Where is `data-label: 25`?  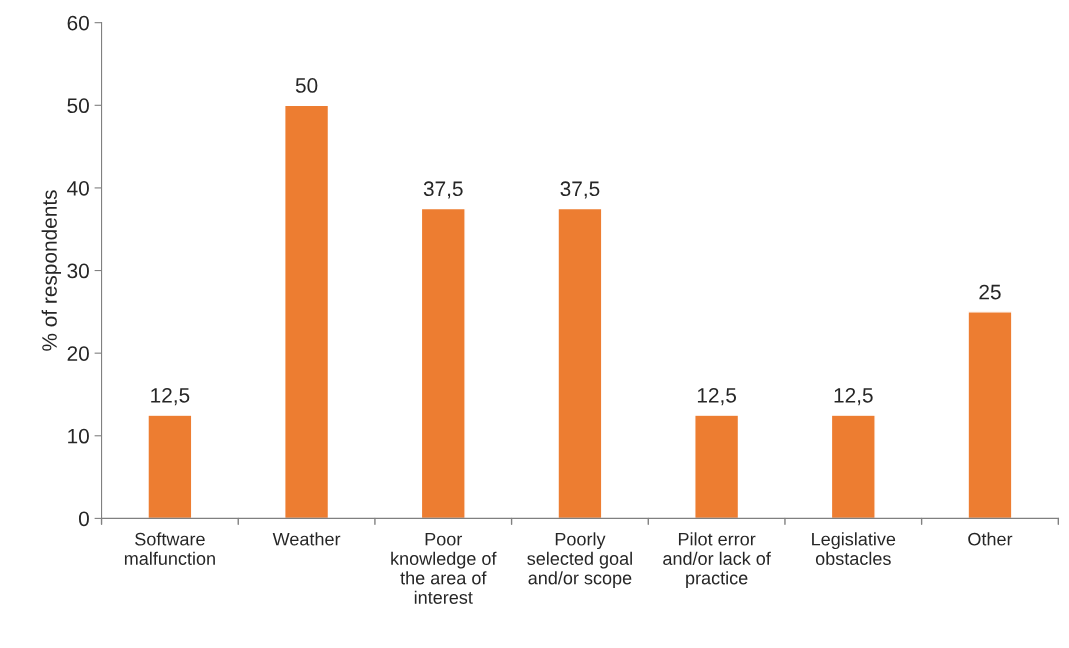 data-label: 25 is located at coordinates (990, 292).